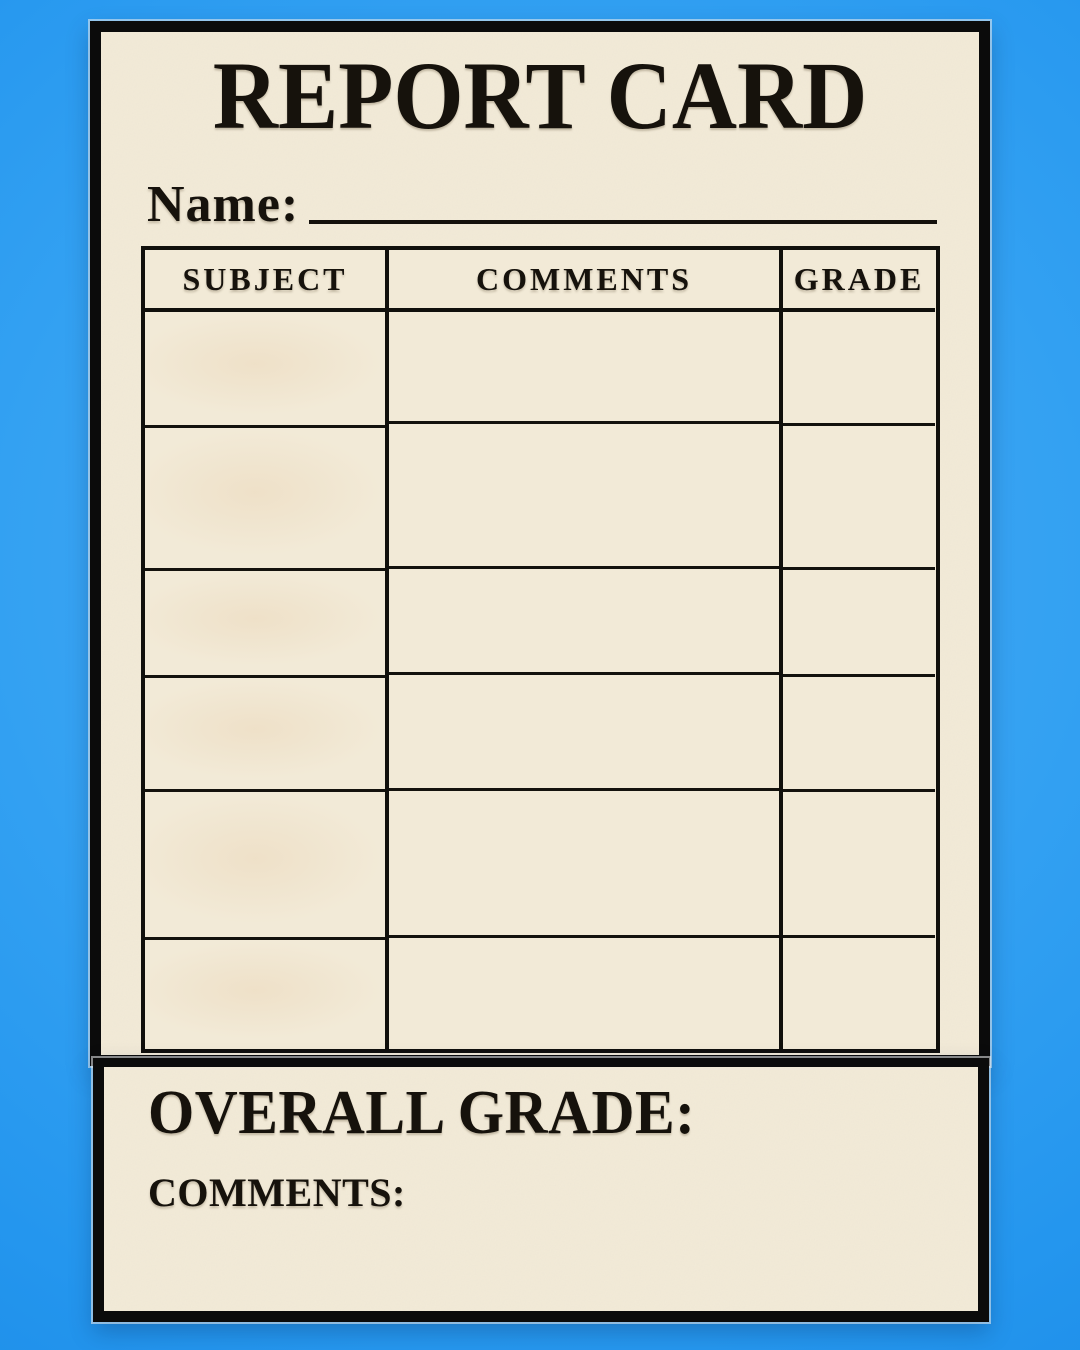 This screenshot has width=1080, height=1350. Describe the element at coordinates (223, 204) in the screenshot. I see `name-label: Name:` at that location.